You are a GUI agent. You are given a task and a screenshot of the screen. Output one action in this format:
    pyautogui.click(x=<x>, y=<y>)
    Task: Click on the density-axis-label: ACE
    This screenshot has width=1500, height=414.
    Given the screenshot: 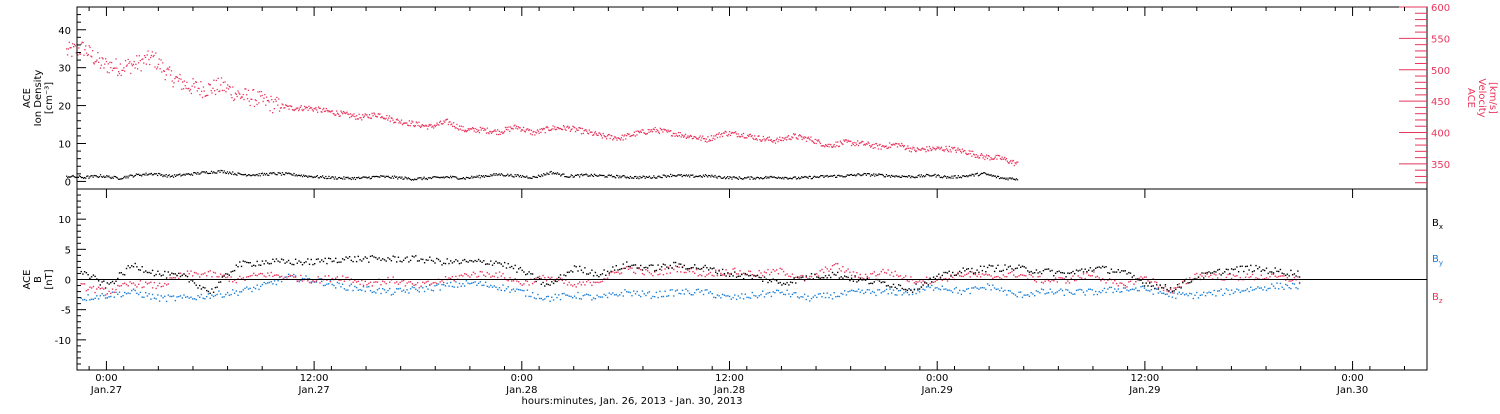 What is the action you would take?
    pyautogui.click(x=27, y=98)
    